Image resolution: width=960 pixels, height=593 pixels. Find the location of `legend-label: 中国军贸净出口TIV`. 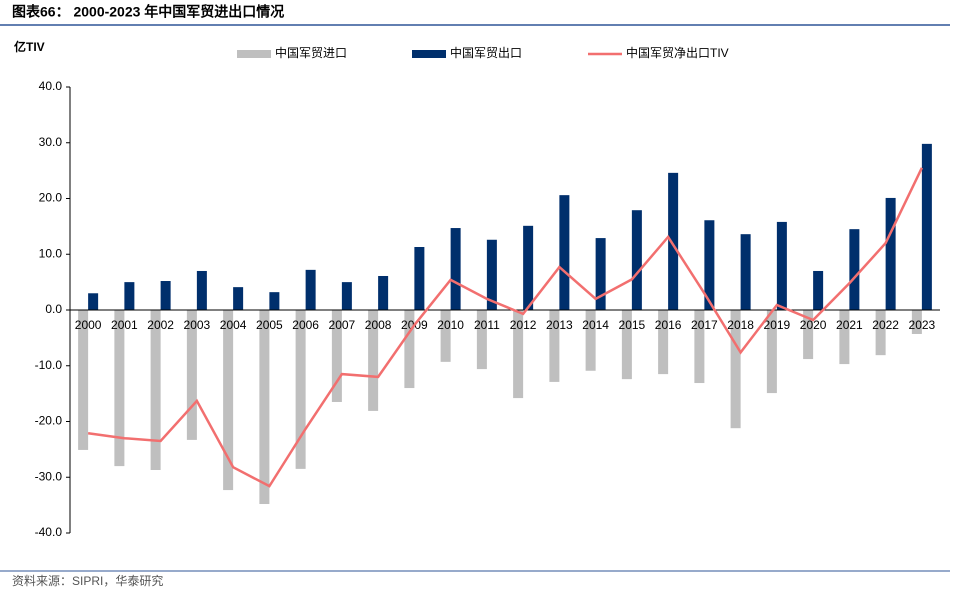

legend-label: 中国军贸净出口TIV is located at coordinates (677, 52).